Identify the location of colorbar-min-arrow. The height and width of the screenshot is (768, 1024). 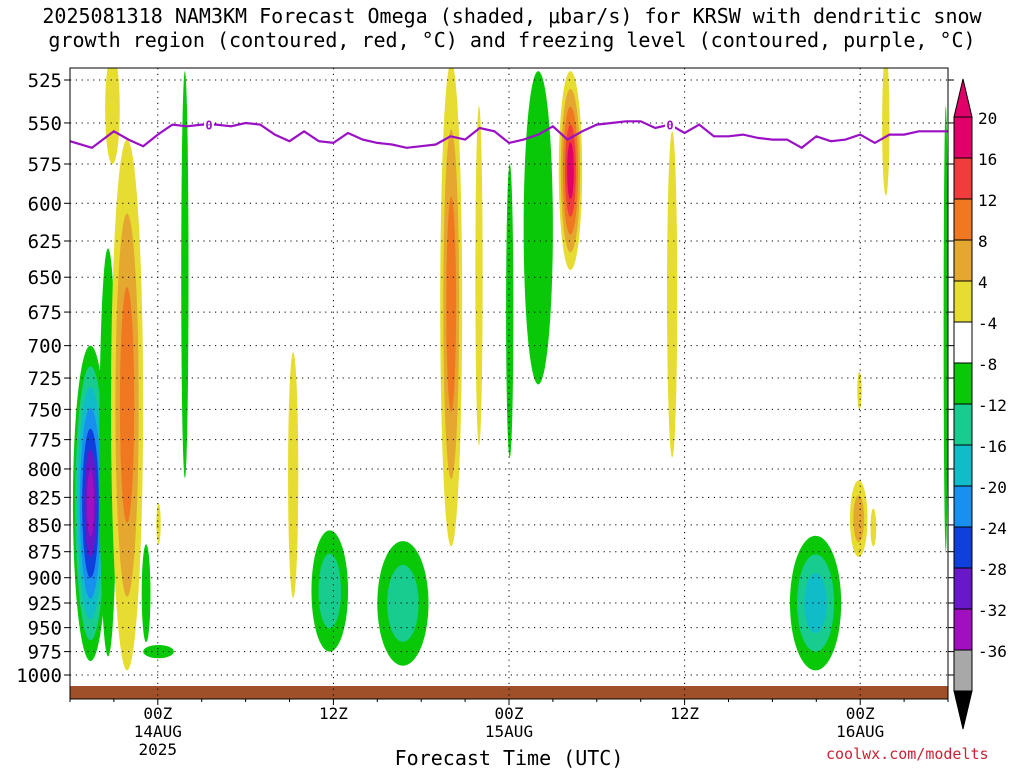
(963, 710).